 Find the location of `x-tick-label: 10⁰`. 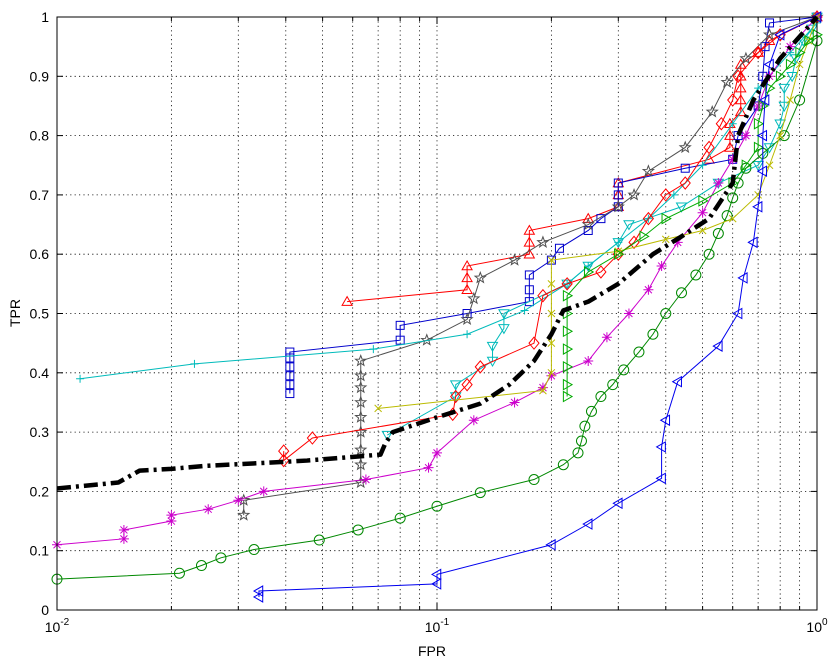

x-tick-label: 10⁰ is located at coordinates (817, 626).